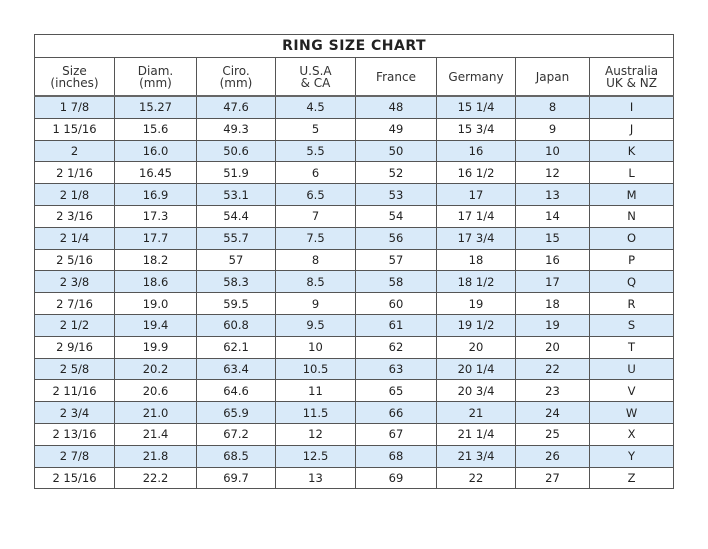 The width and height of the screenshot is (708, 549). Describe the element at coordinates (396, 282) in the screenshot. I see `cell-france: 58` at that location.